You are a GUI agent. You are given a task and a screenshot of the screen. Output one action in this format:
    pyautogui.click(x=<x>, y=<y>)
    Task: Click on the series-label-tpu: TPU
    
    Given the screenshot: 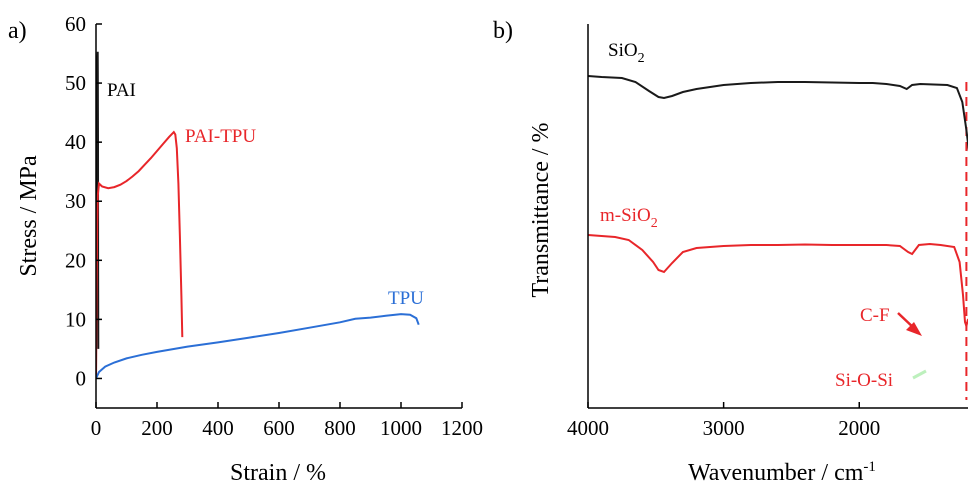 What is the action you would take?
    pyautogui.click(x=406, y=298)
    